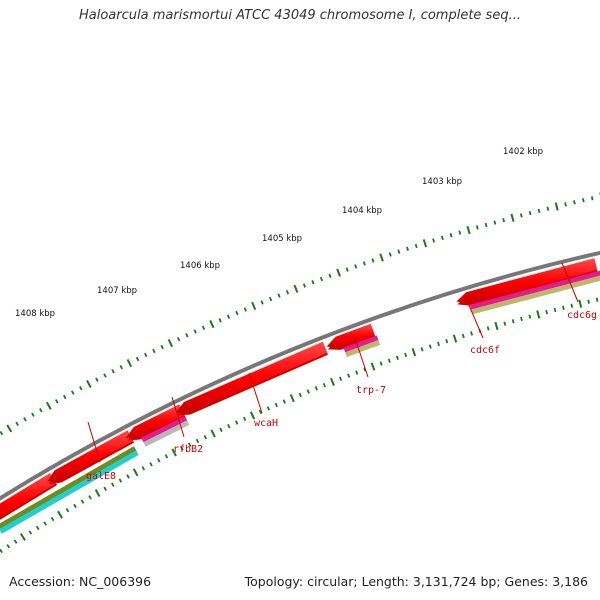 Image resolution: width=600 pixels, height=600 pixels. Describe the element at coordinates (371, 390) in the screenshot. I see `gene-label: trp-7` at that location.